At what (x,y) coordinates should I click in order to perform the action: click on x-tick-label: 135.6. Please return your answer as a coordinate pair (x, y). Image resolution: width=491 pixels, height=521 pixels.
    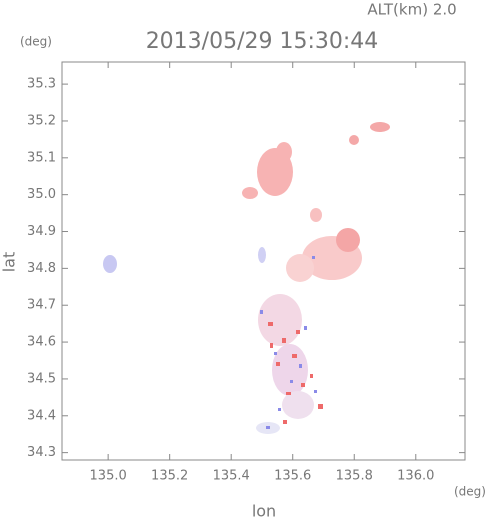
    Looking at the image, I should click on (292, 476).